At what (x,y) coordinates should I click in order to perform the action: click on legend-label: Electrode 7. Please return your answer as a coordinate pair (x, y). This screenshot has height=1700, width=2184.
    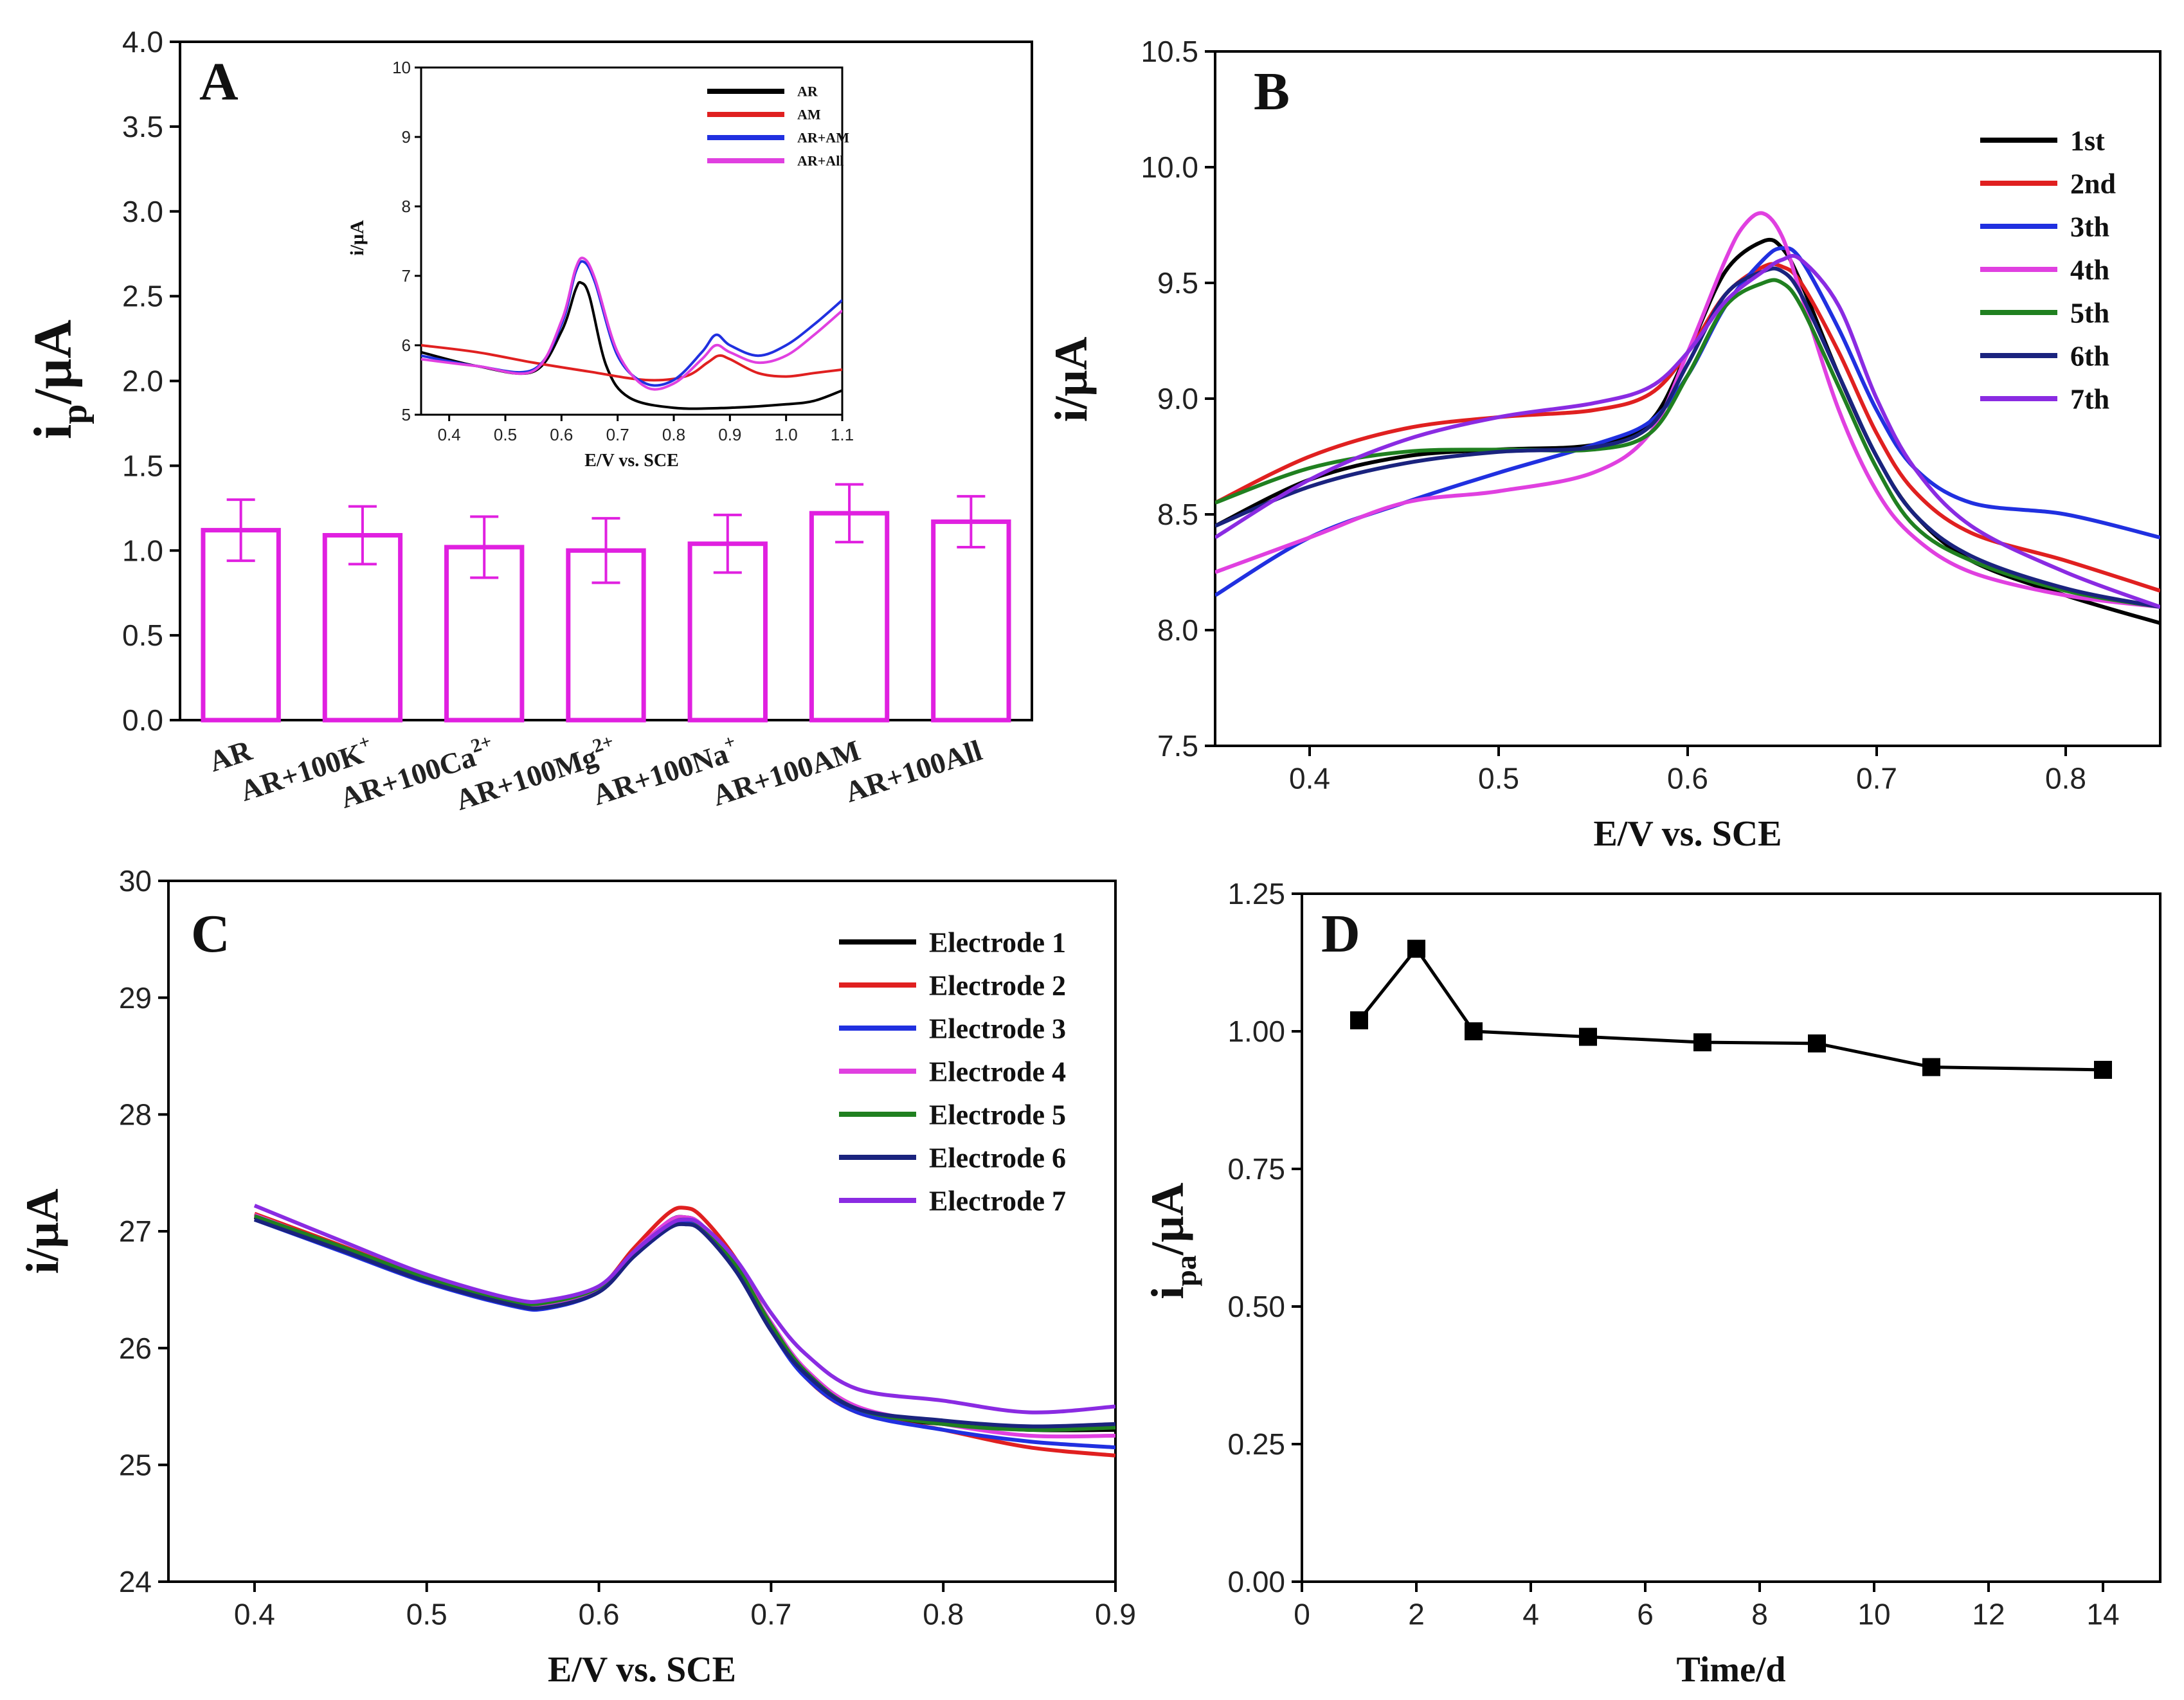
    Looking at the image, I should click on (997, 1200).